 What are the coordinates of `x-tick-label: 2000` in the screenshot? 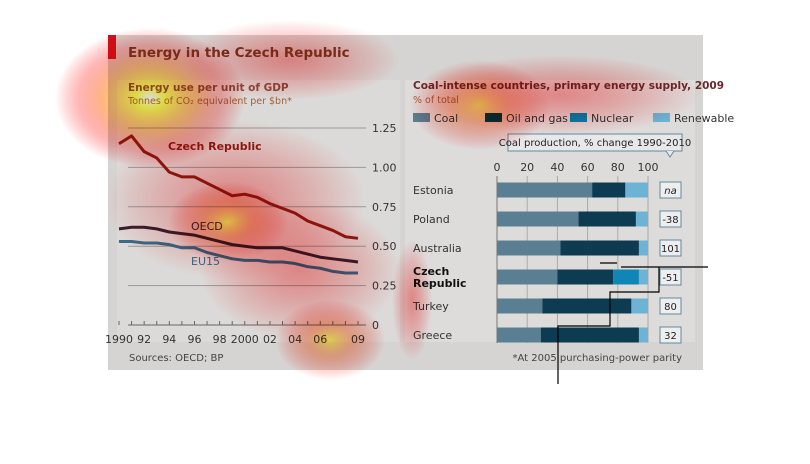 It's located at (245, 339).